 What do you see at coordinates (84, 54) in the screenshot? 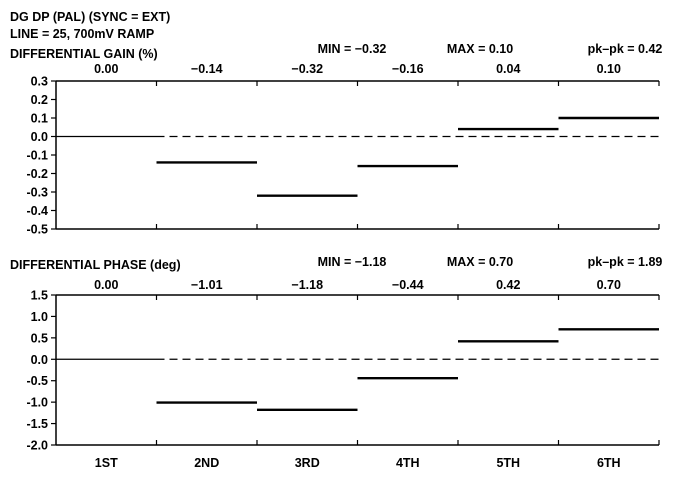
I see `panel-title: DIFFERENTIAL GAIN (%)` at bounding box center [84, 54].